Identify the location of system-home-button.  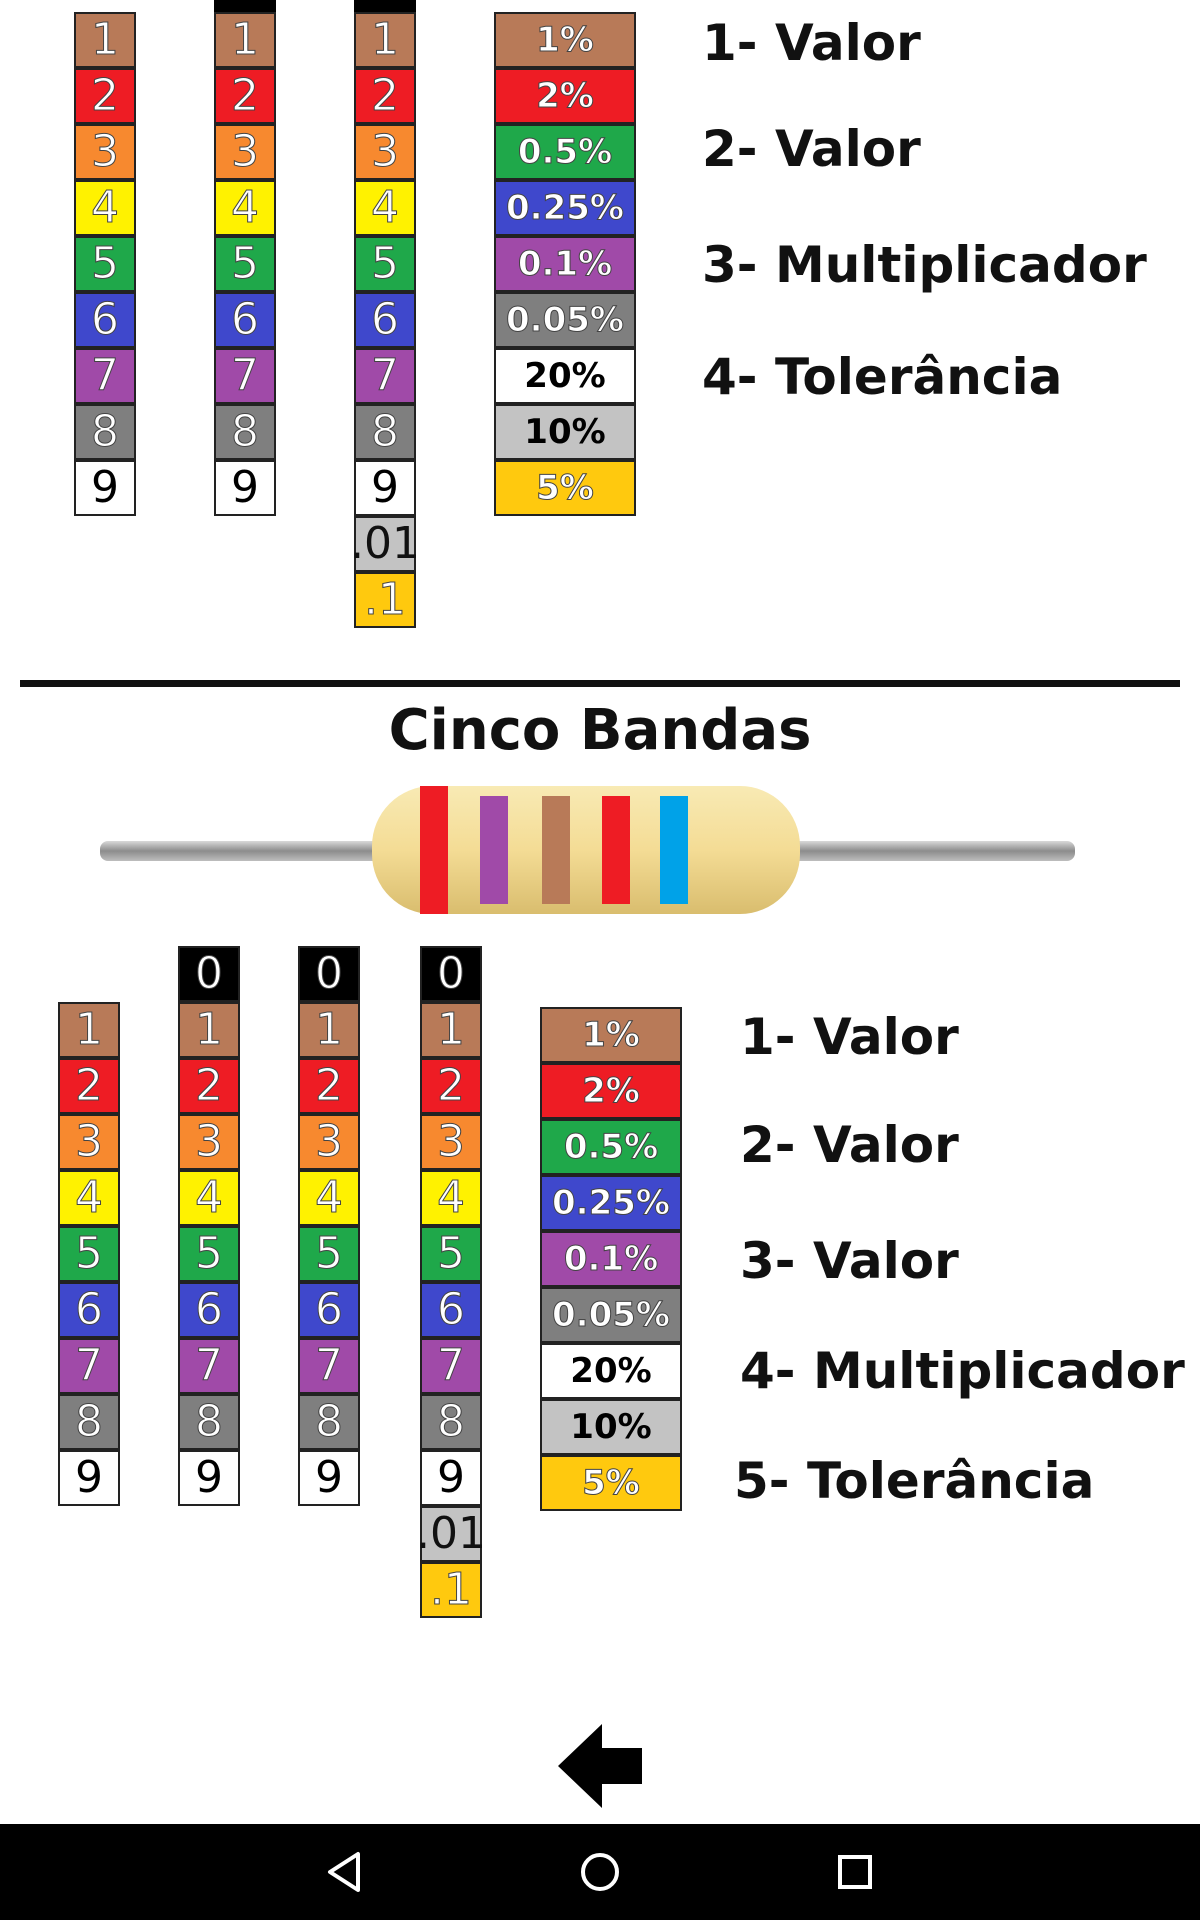
(600, 1872).